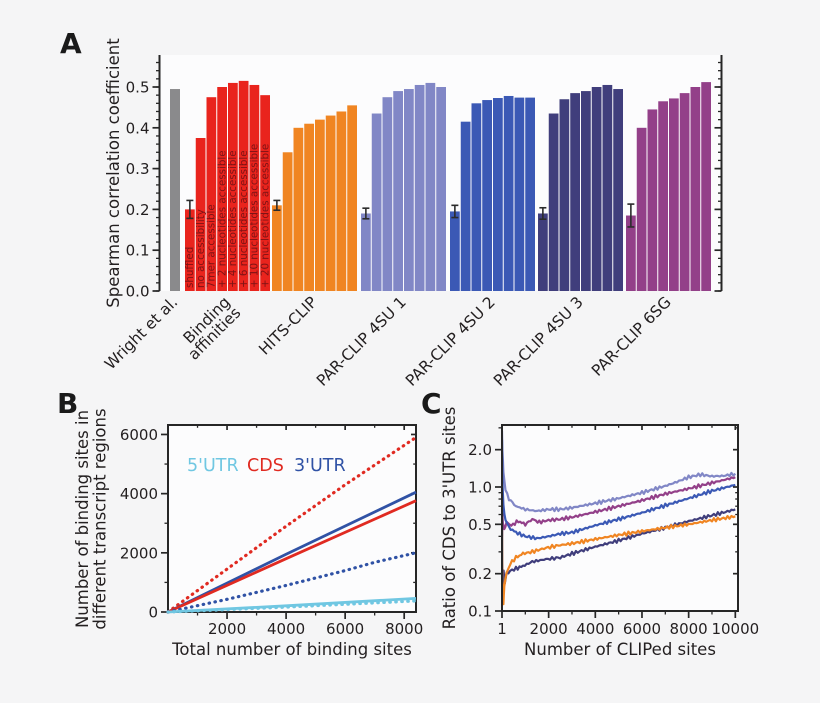 The height and width of the screenshot is (703, 820). What do you see at coordinates (502, 629) in the screenshot?
I see `svg-text: 1` at bounding box center [502, 629].